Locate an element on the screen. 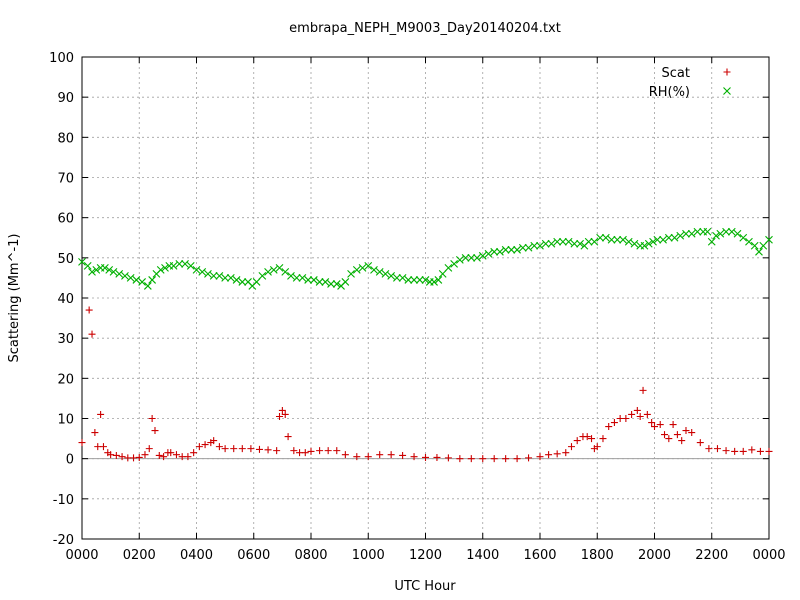 The width and height of the screenshot is (800, 600). x-axis-label: UTC Hour is located at coordinates (425, 586).